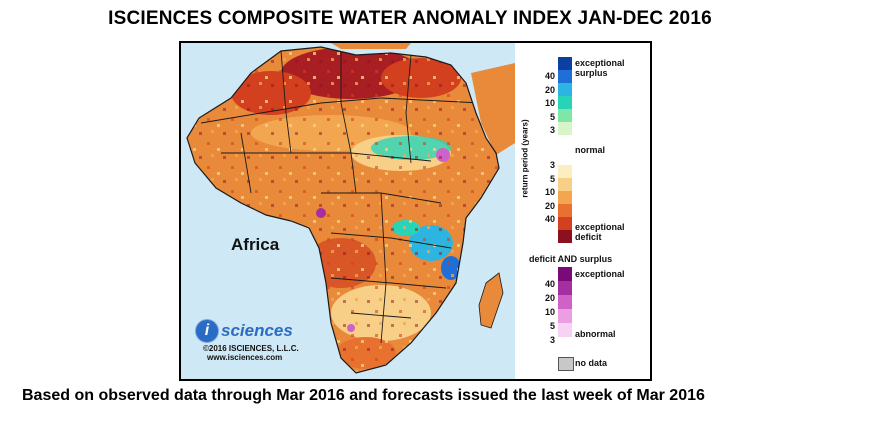 Image resolution: width=879 pixels, height=421 pixels. What do you see at coordinates (590, 150) in the screenshot?
I see `legend-normal-label: normal` at bounding box center [590, 150].